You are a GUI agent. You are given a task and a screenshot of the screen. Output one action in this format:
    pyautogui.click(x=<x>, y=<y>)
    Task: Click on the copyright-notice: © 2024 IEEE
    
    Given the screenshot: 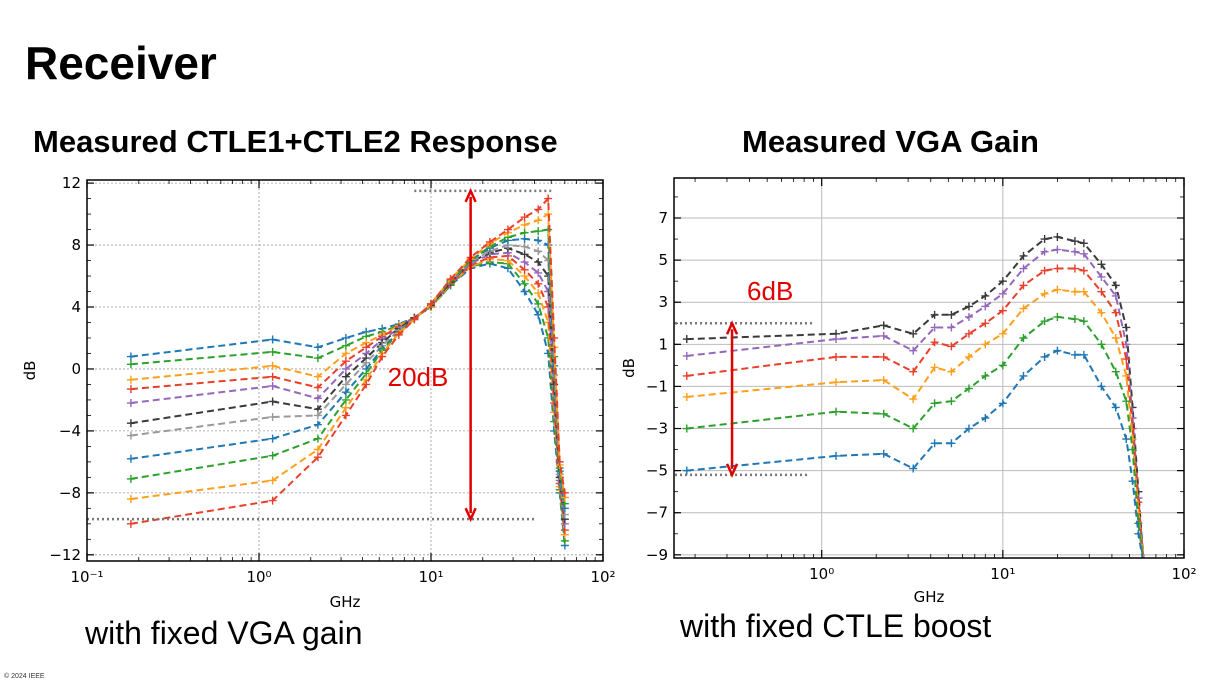 What is the action you would take?
    pyautogui.click(x=24, y=676)
    